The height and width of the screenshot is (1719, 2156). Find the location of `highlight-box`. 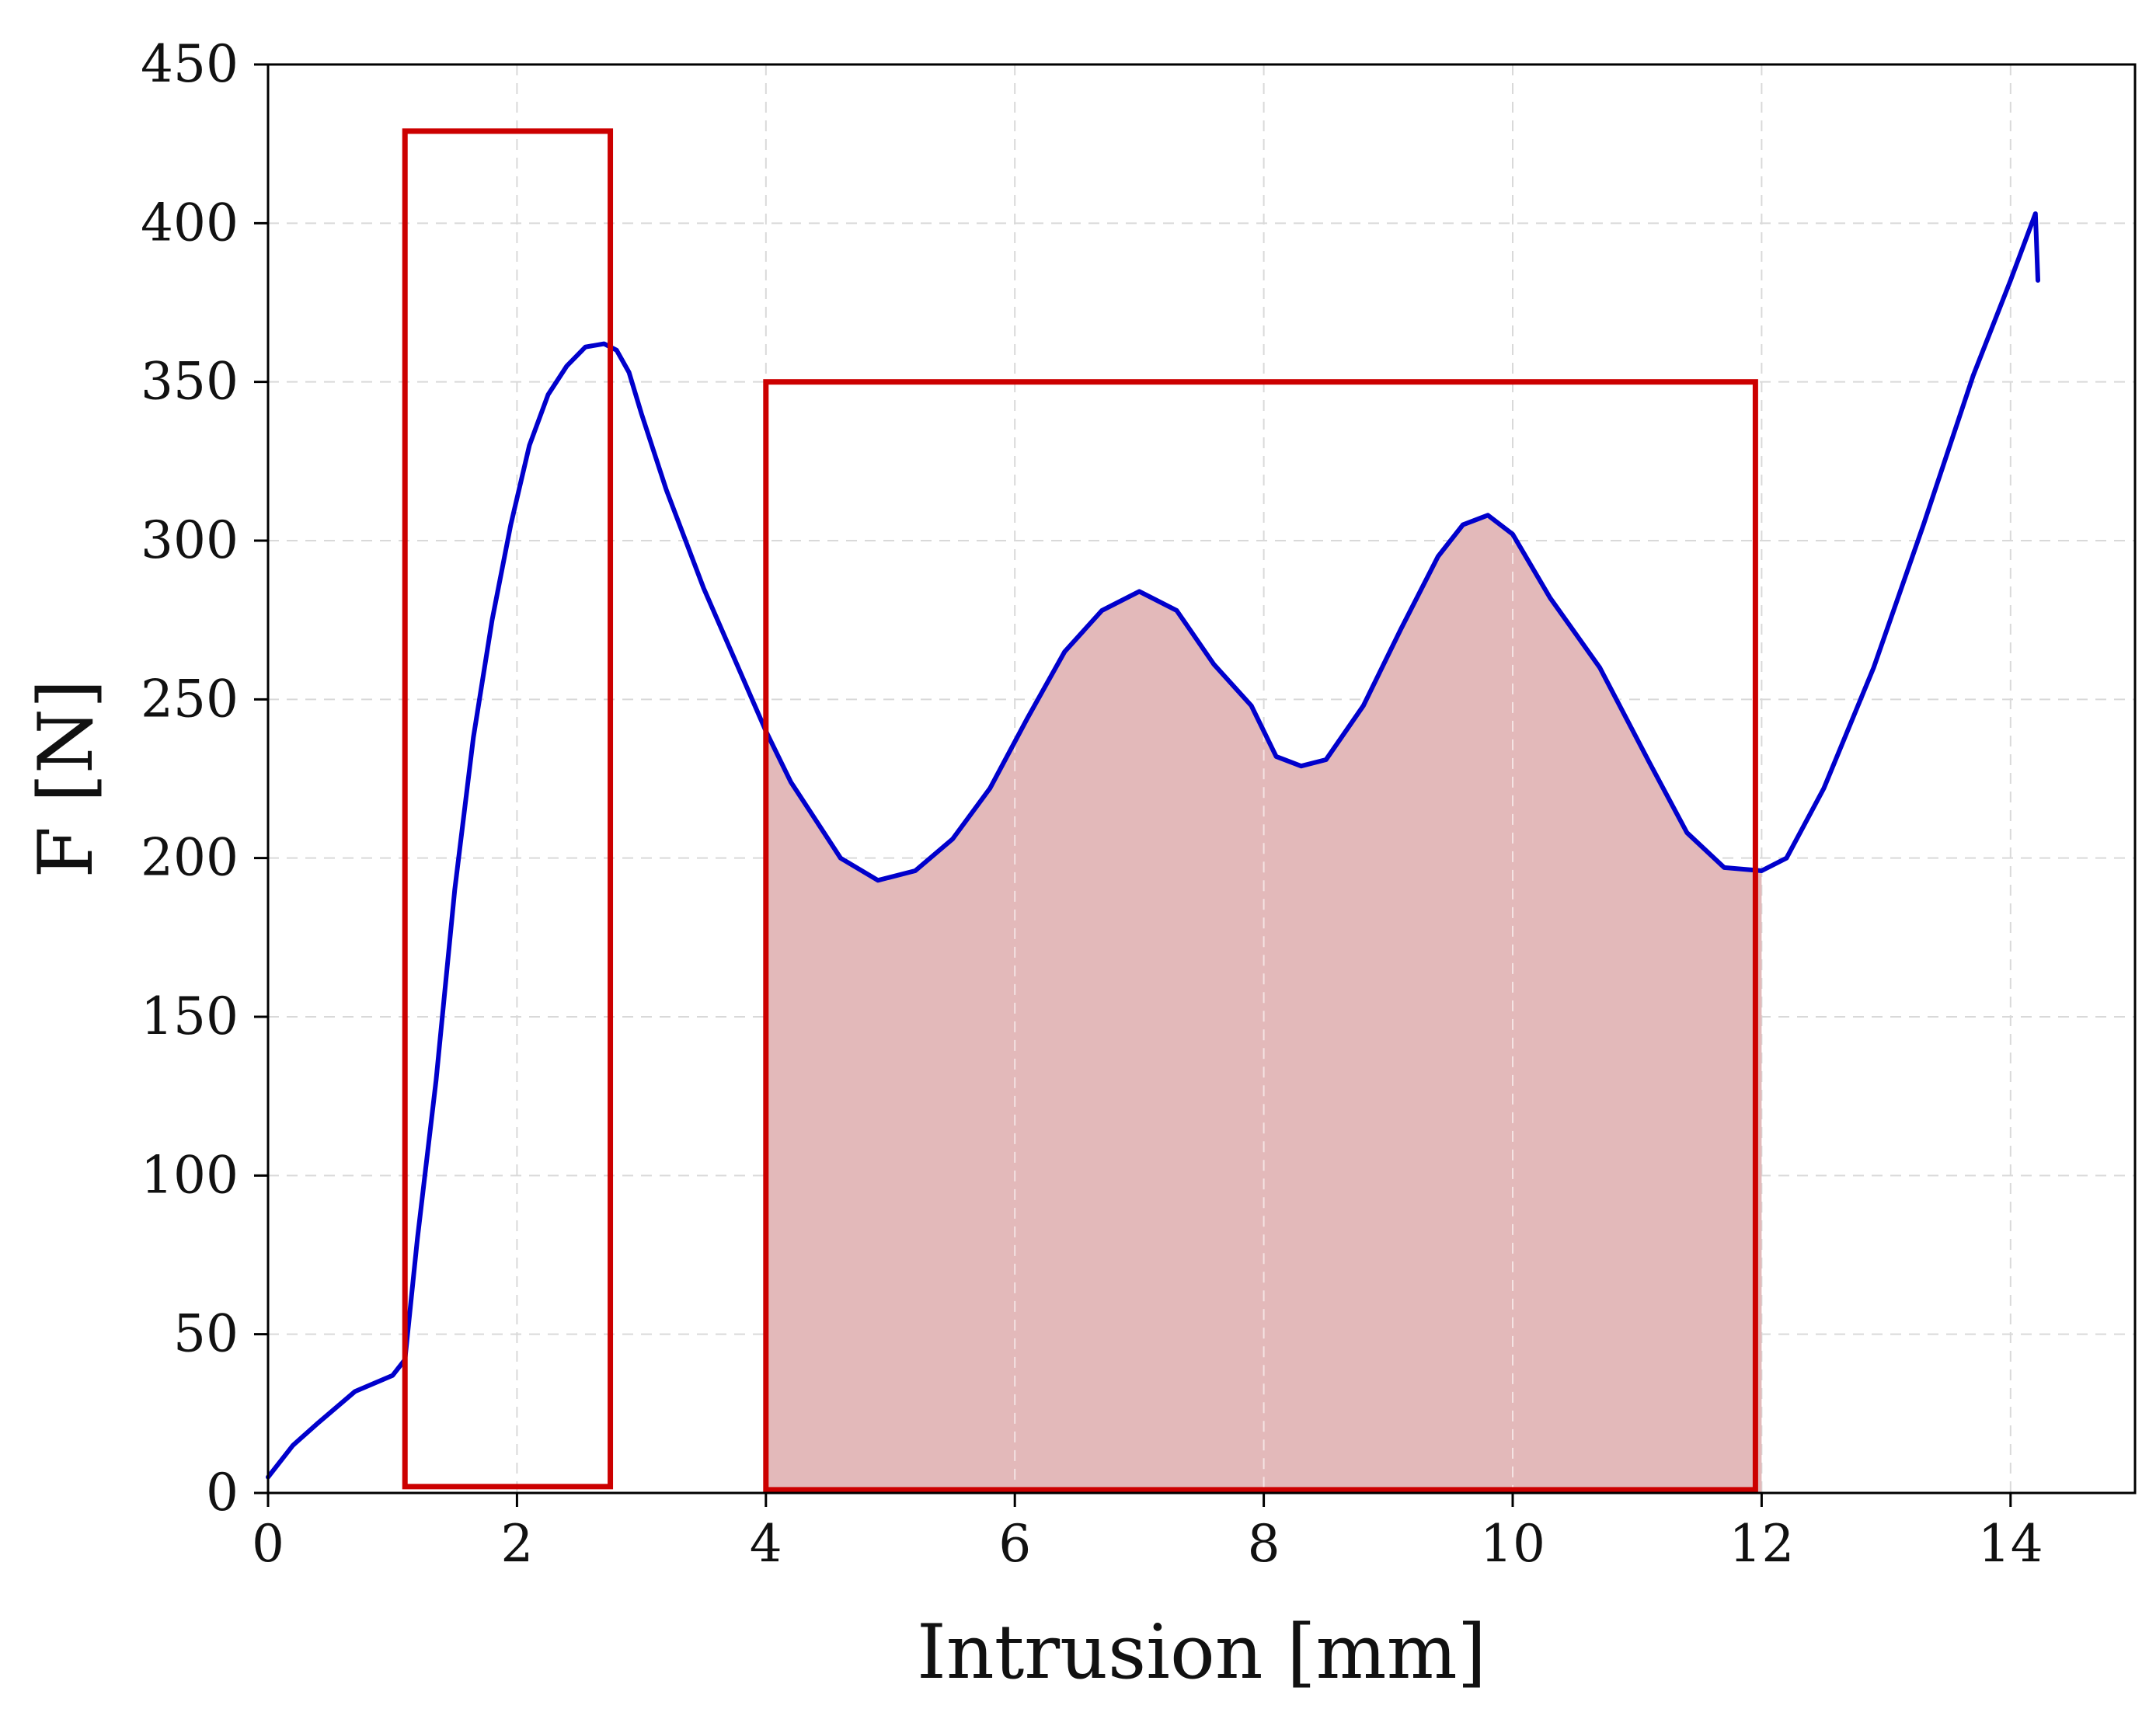

highlight-box is located at coordinates (508, 809).